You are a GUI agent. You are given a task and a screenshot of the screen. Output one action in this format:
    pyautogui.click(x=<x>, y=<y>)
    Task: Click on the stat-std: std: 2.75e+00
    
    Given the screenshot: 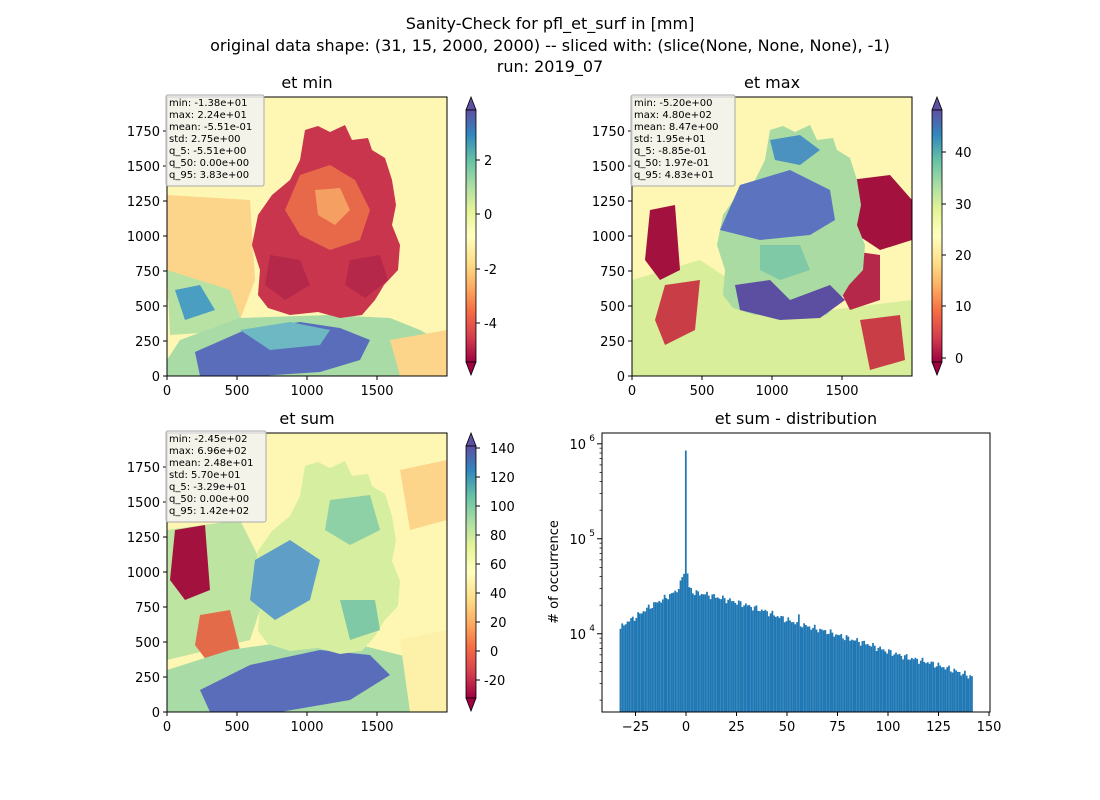 What is the action you would take?
    pyautogui.click(x=205, y=139)
    